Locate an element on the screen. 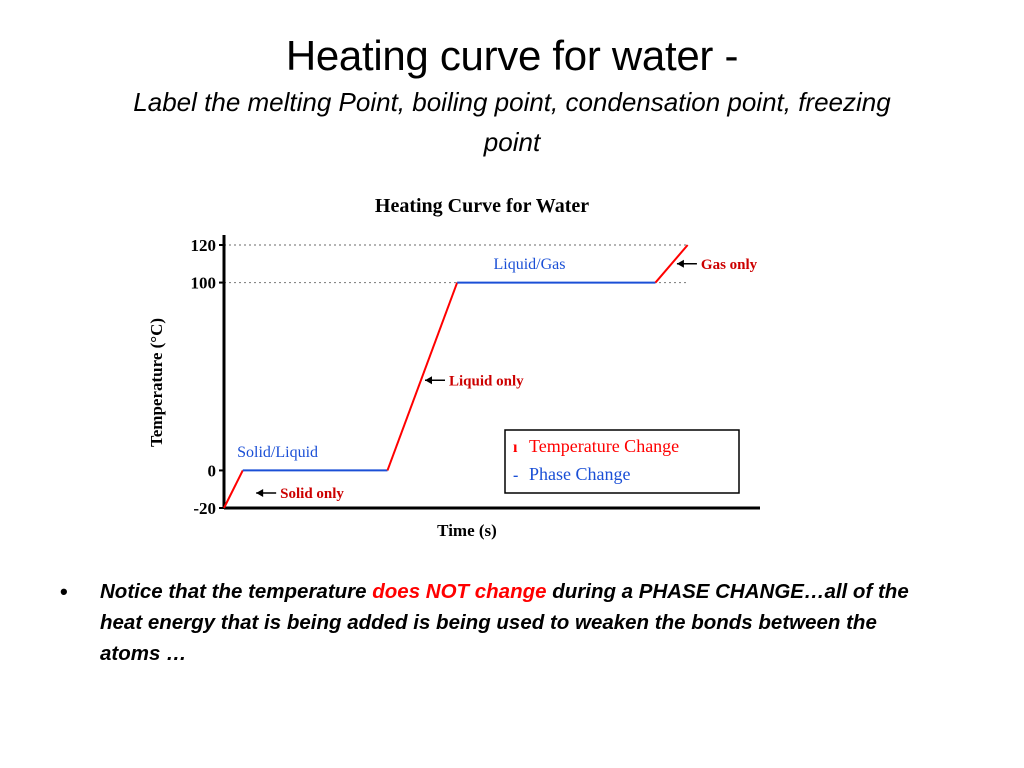 The width and height of the screenshot is (1024, 768). legend-marker: - is located at coordinates (515, 475).